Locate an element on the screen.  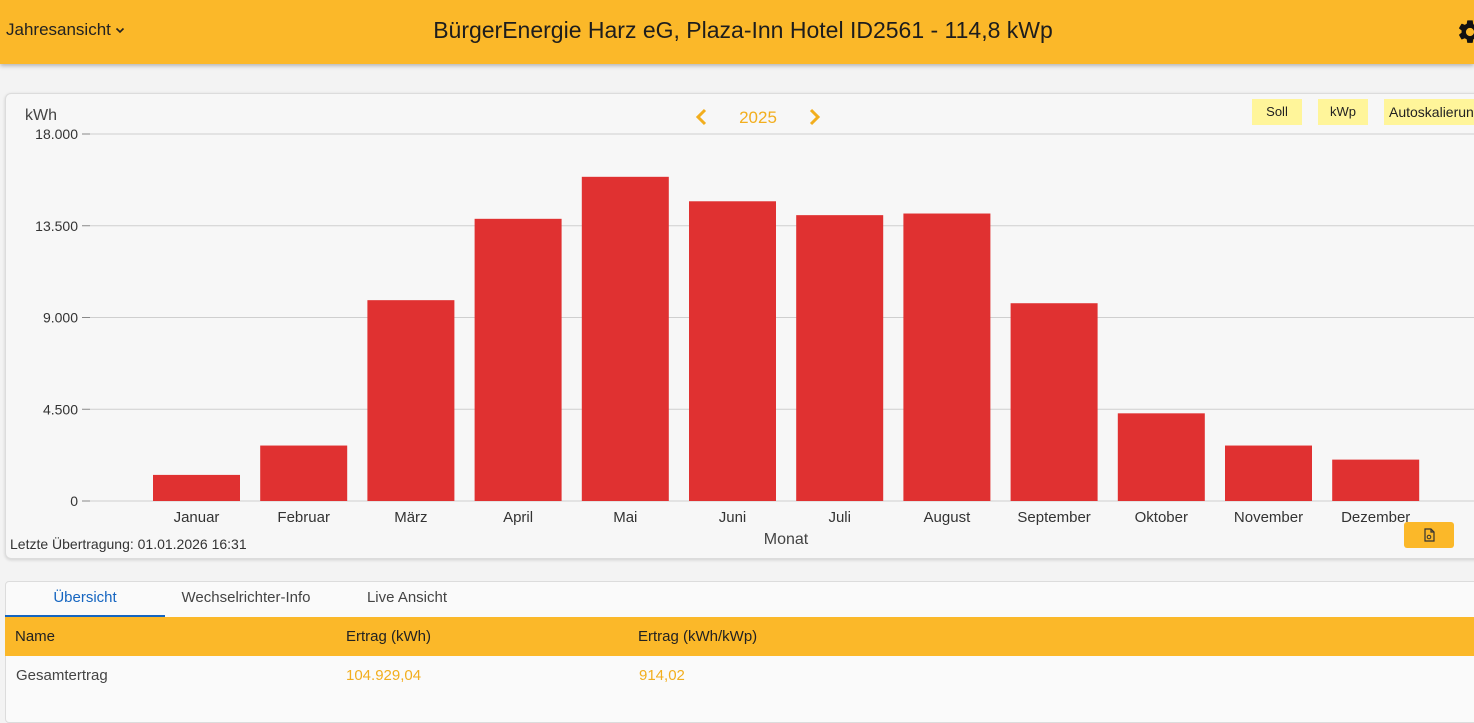
y-axis-label: kWh is located at coordinates (41, 115).